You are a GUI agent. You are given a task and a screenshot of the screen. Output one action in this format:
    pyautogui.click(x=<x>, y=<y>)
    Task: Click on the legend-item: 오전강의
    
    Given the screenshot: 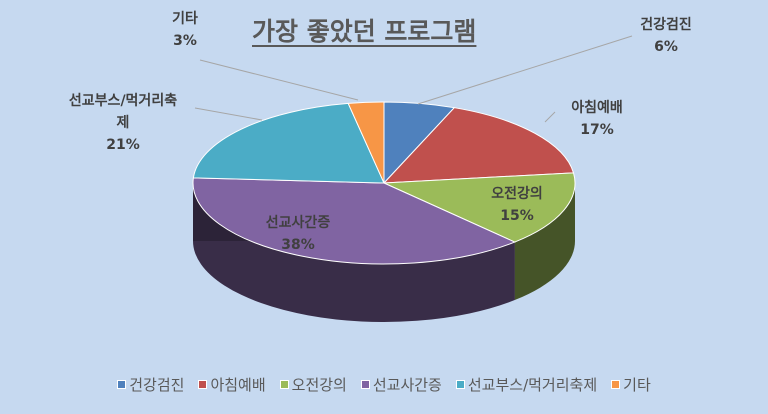 What is the action you would take?
    pyautogui.click(x=313, y=384)
    